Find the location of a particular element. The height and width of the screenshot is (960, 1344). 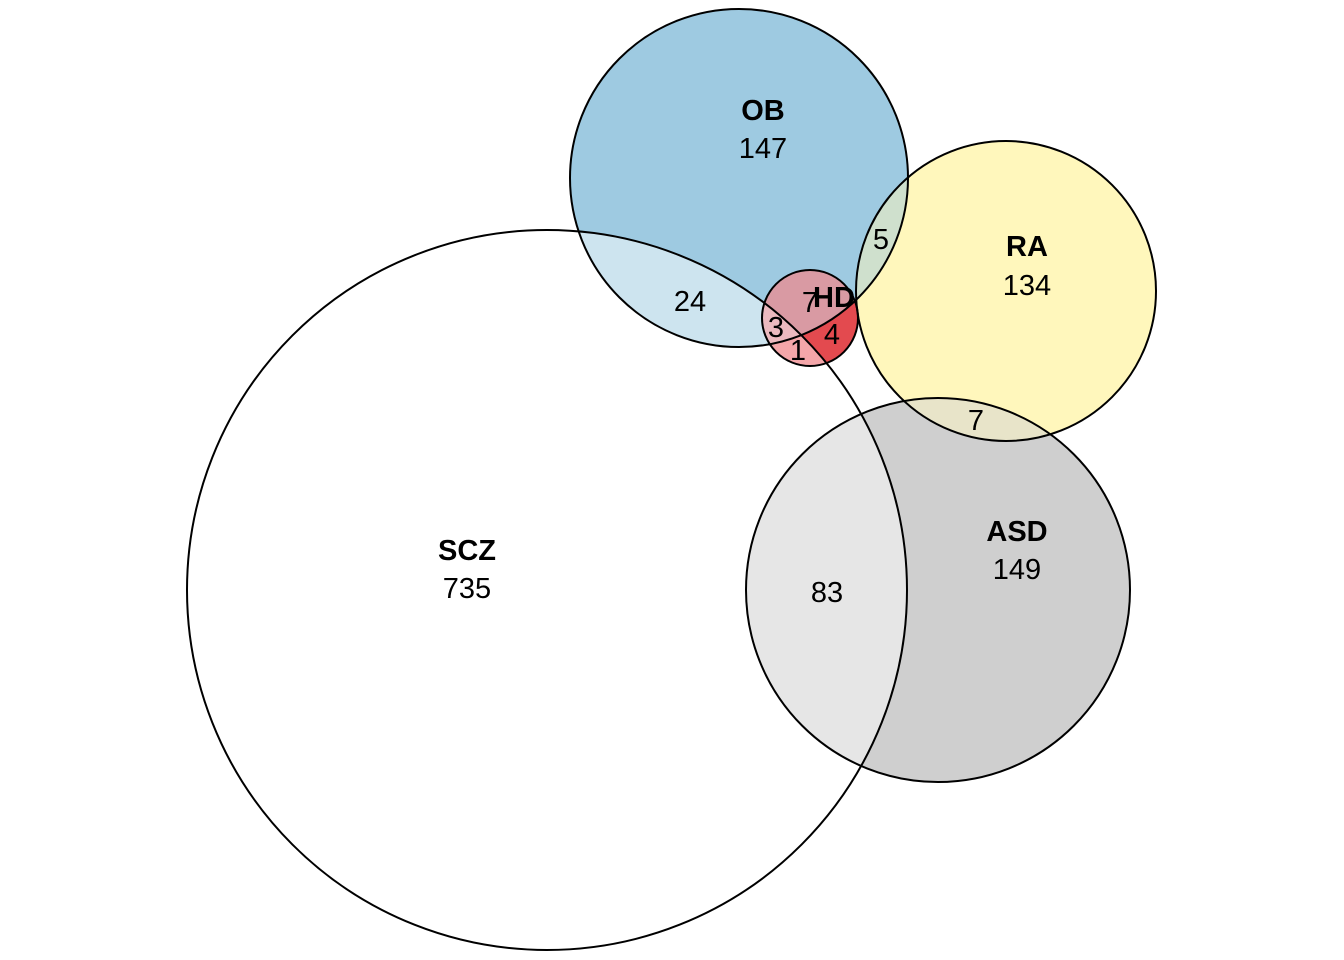

ra-fill is located at coordinates (1006, 291).